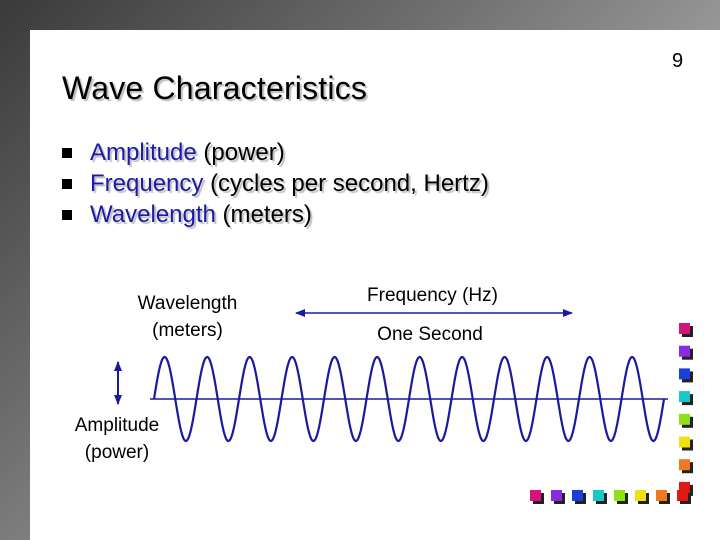 The width and height of the screenshot is (720, 540). I want to click on bullet-detail: (power), so click(244, 152).